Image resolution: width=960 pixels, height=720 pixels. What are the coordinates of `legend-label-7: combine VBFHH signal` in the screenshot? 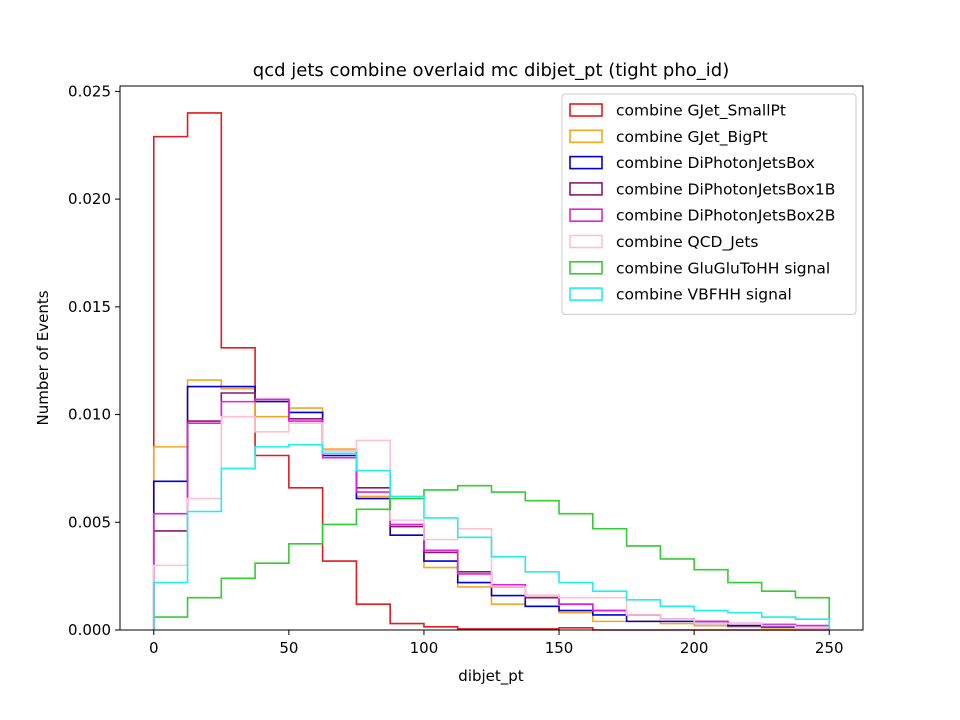 It's located at (704, 295).